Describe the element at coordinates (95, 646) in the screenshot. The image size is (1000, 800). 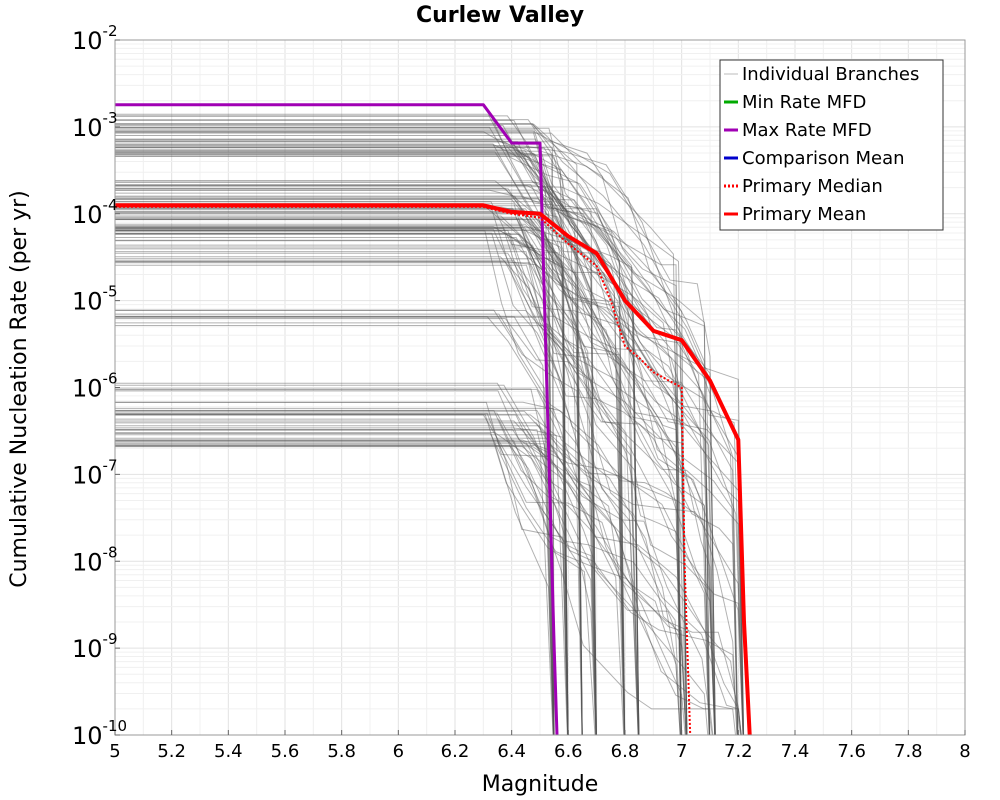
I see `y-tick-label: 10⁻⁹` at that location.